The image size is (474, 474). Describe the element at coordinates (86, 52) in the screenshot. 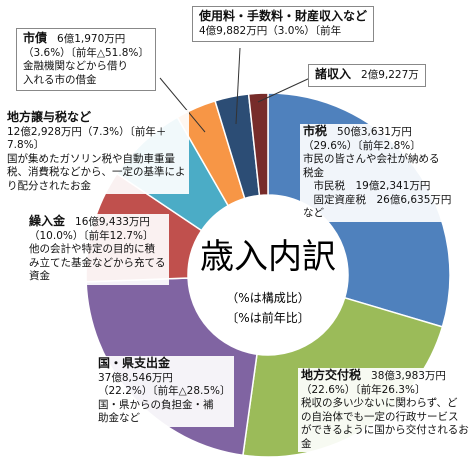

I see `label-line: （3.6%）〔前年△51.8%〕` at that location.